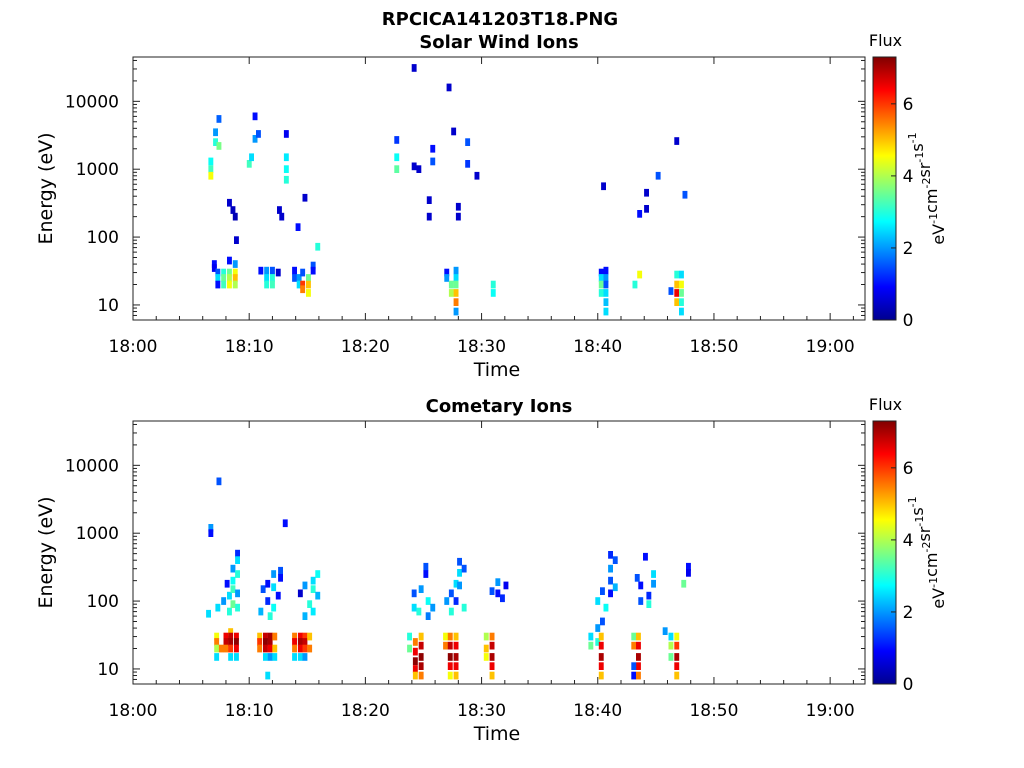  What do you see at coordinates (92, 466) in the screenshot?
I see `y-tick-label: 10000` at bounding box center [92, 466].